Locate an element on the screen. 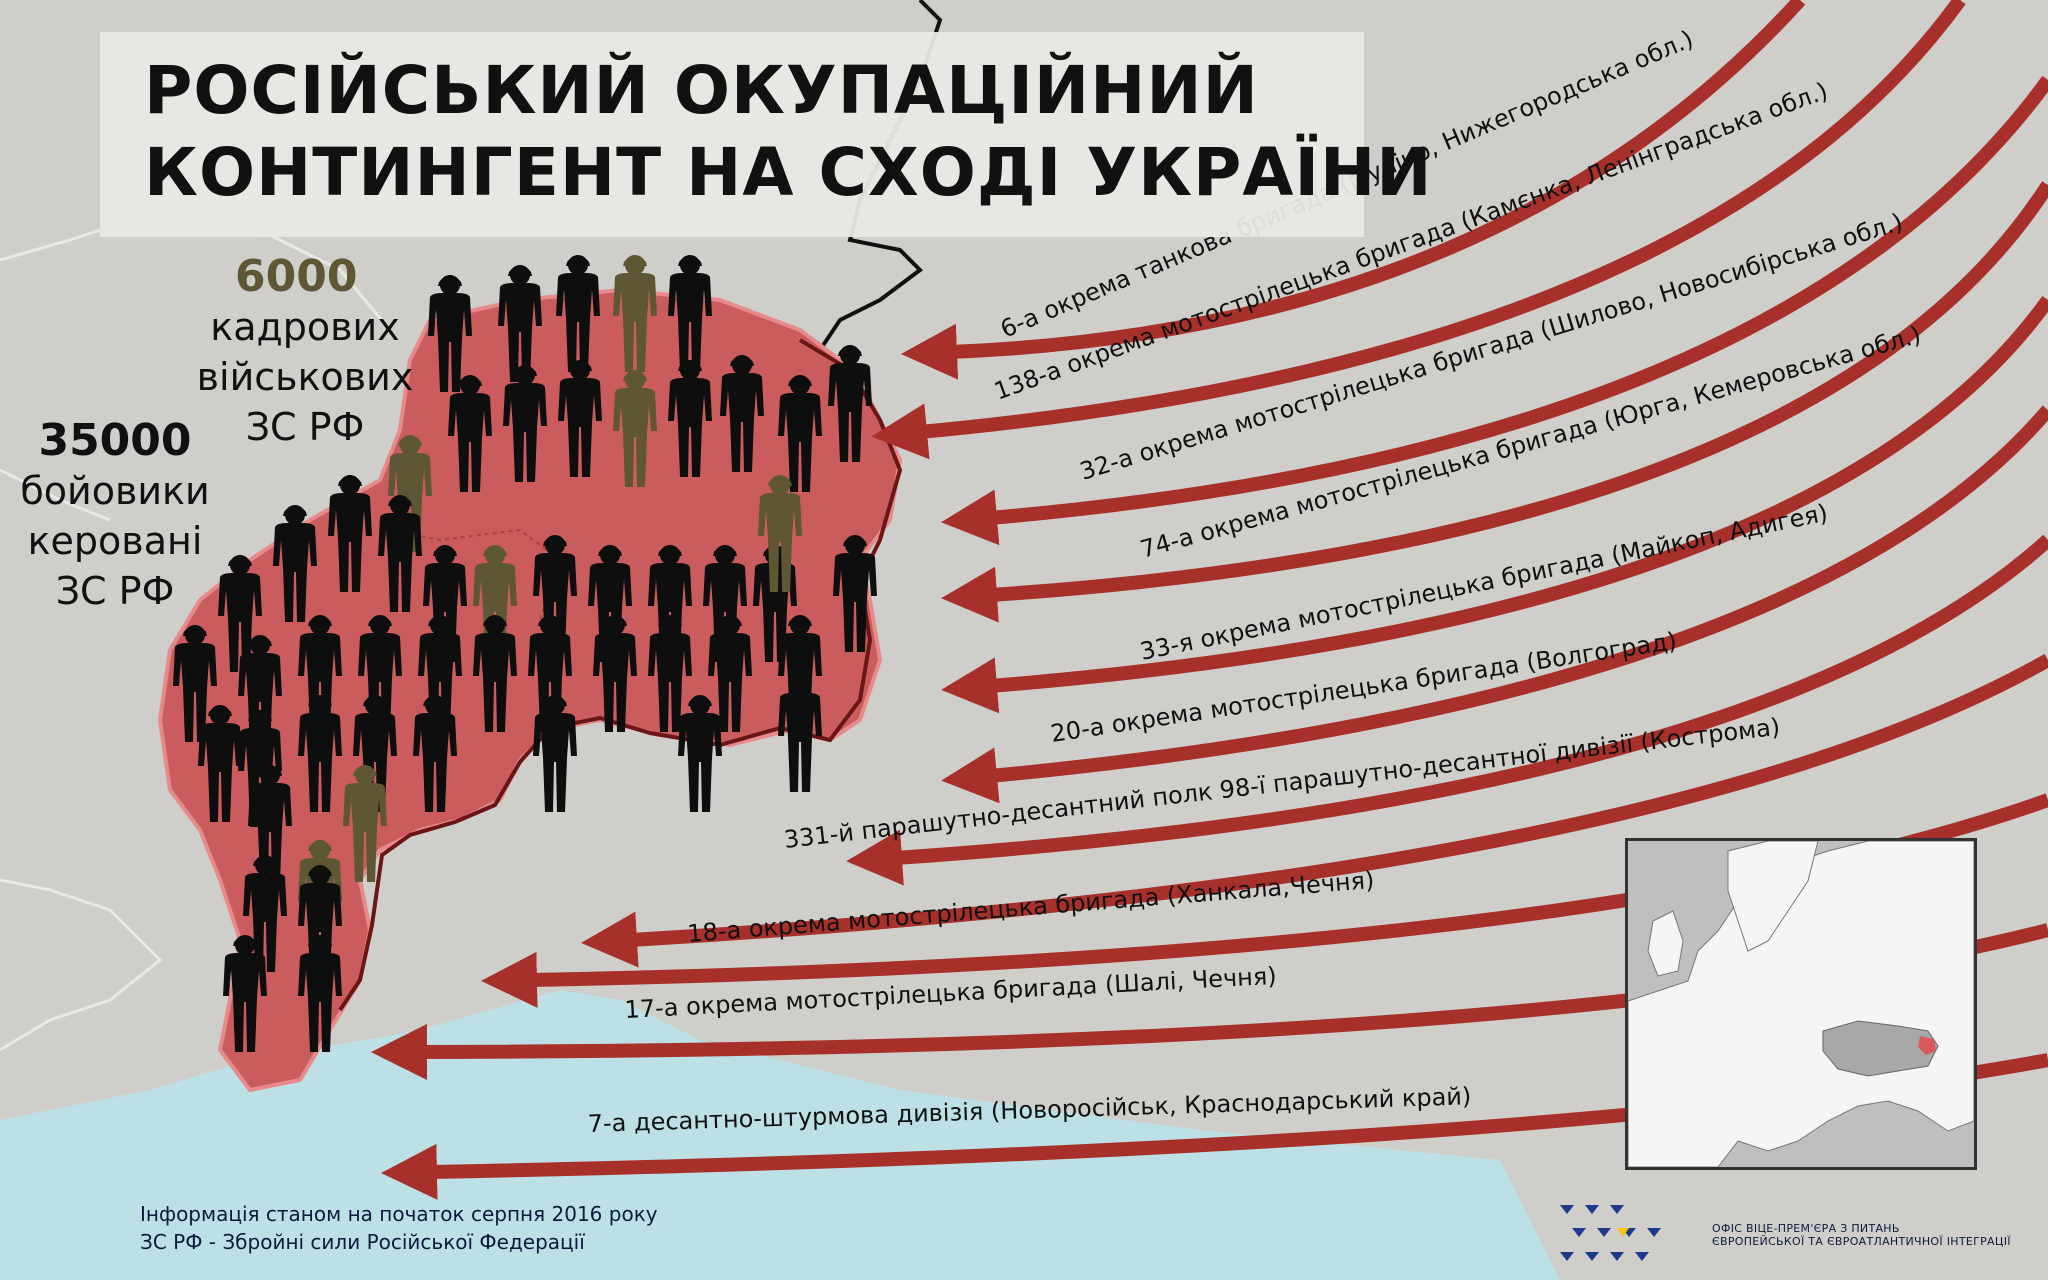  europe-inset-map is located at coordinates (1801, 1004).